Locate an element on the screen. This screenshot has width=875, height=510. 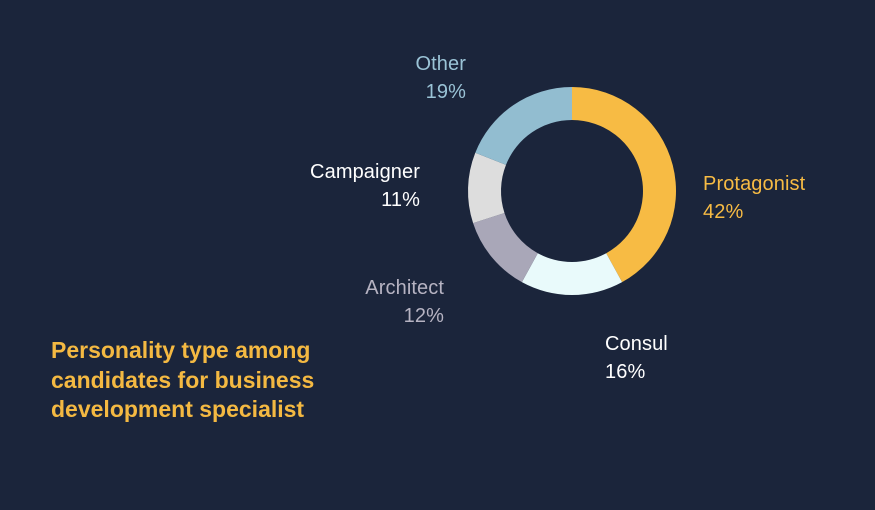
slice-name-campaigner: Campaigner is located at coordinates (365, 172).